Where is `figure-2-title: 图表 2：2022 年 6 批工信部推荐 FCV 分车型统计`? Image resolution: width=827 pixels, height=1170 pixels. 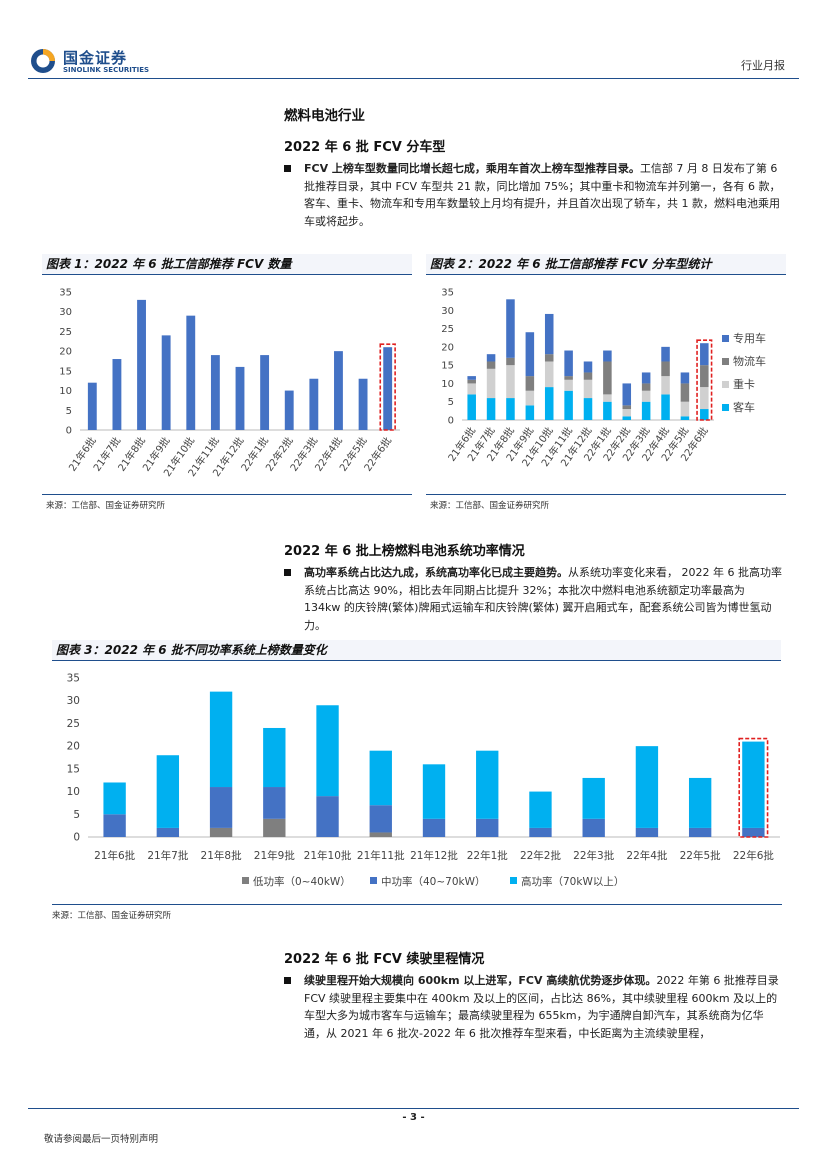 figure-2-title: 图表 2：2022 年 6 批工信部推荐 FCV 分车型统计 is located at coordinates (606, 264).